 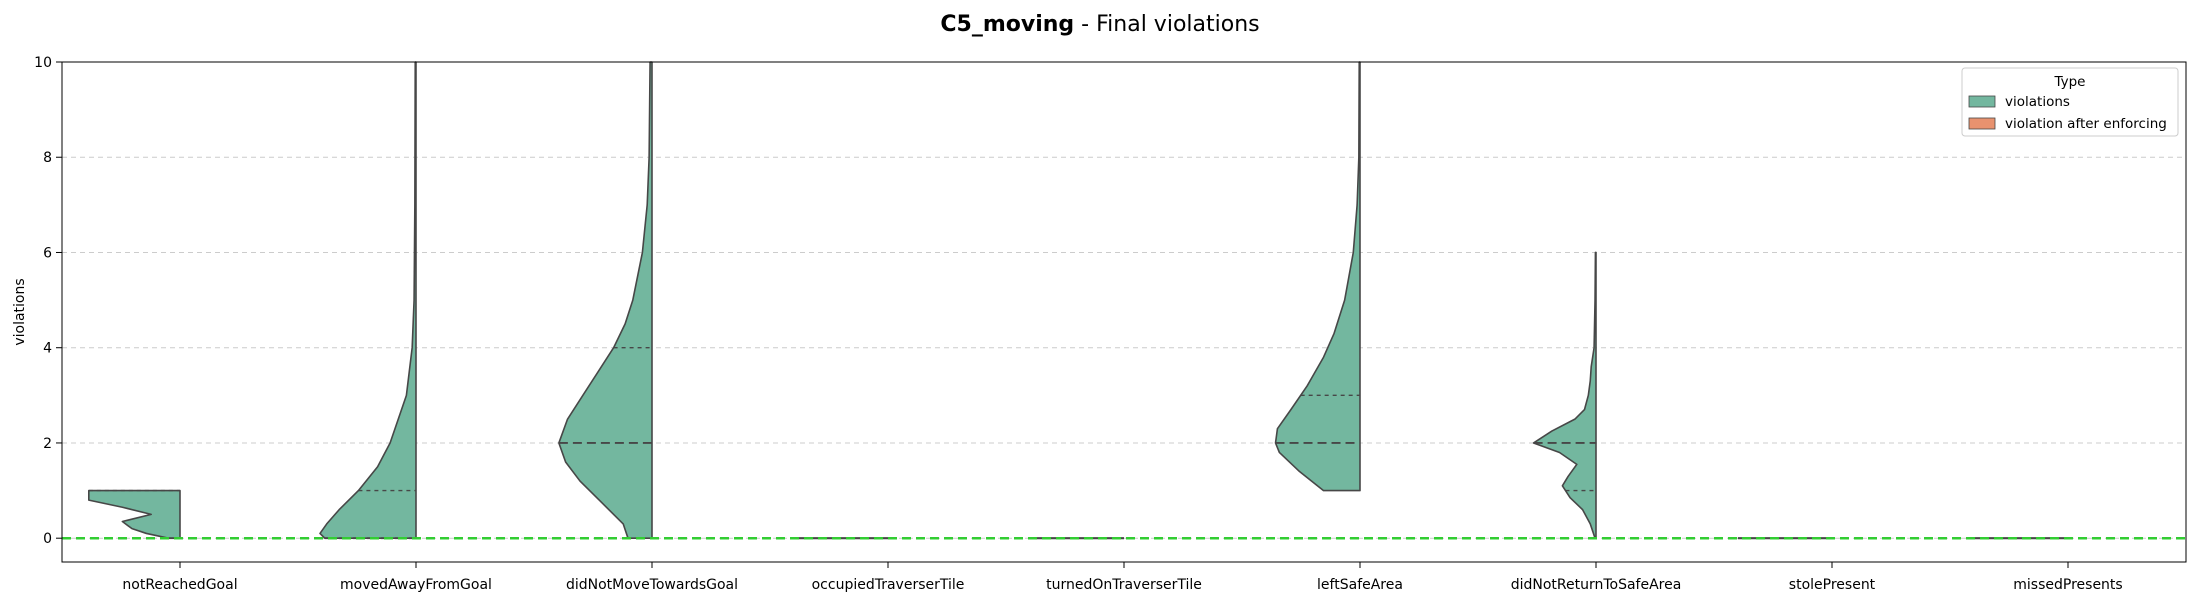 I want to click on chart-title: C5_moving - Final violations, so click(x=1100, y=24).